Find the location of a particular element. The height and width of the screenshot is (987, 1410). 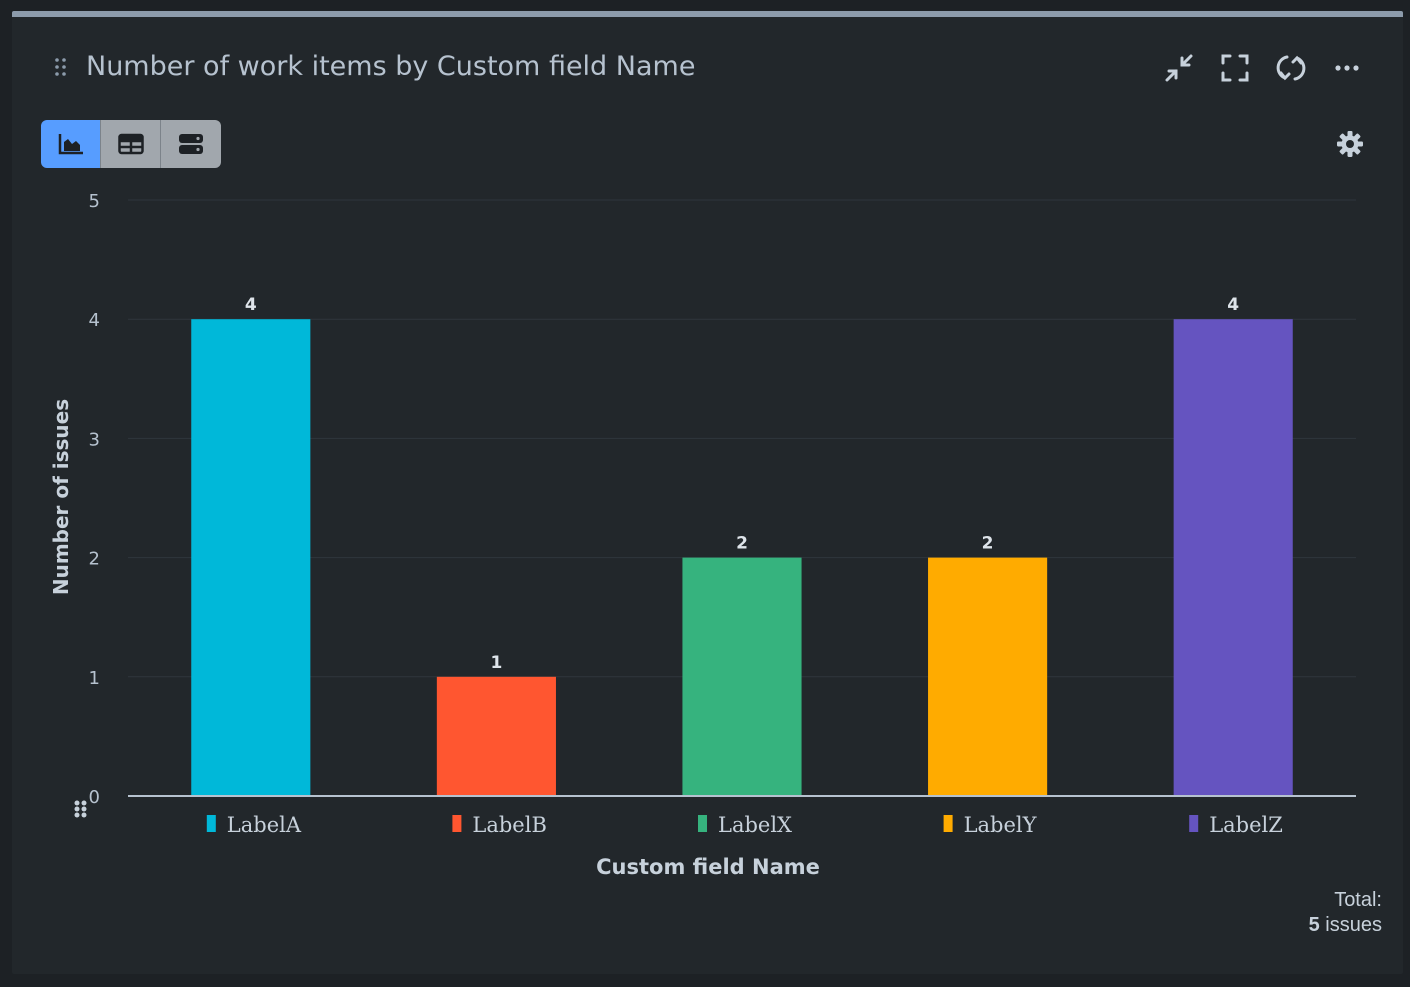

legend-label: LabelX is located at coordinates (755, 825).